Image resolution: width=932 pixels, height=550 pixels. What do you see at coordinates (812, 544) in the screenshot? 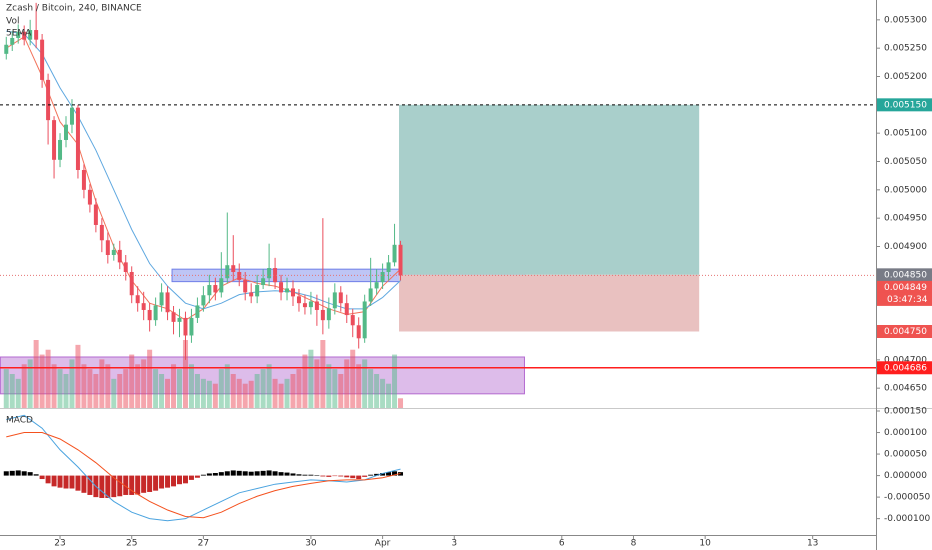
I see `x-tick-label: 13` at bounding box center [812, 544].